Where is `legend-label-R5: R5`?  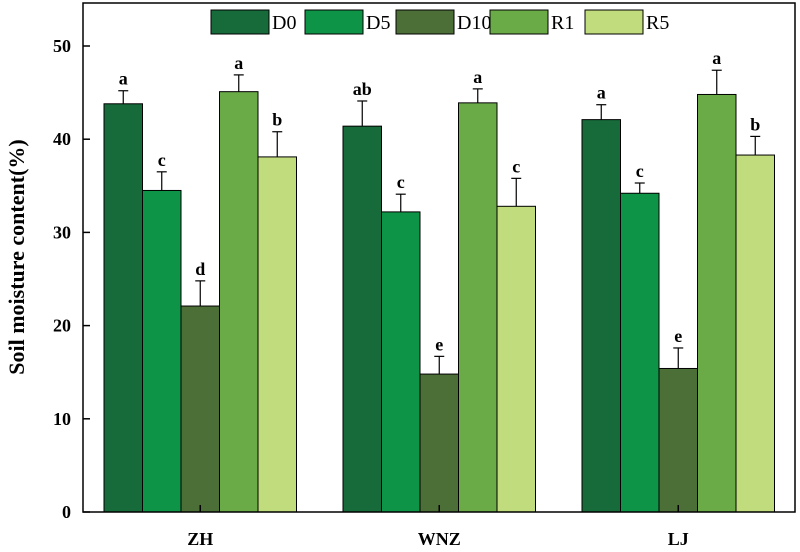 legend-label-R5: R5 is located at coordinates (657, 23).